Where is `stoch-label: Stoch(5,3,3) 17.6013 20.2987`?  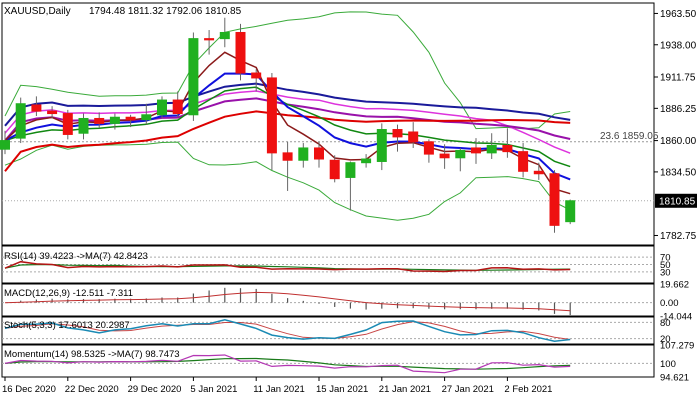
stoch-label: Stoch(5,3,3) 17.6013 20.2987 is located at coordinates (67, 325).